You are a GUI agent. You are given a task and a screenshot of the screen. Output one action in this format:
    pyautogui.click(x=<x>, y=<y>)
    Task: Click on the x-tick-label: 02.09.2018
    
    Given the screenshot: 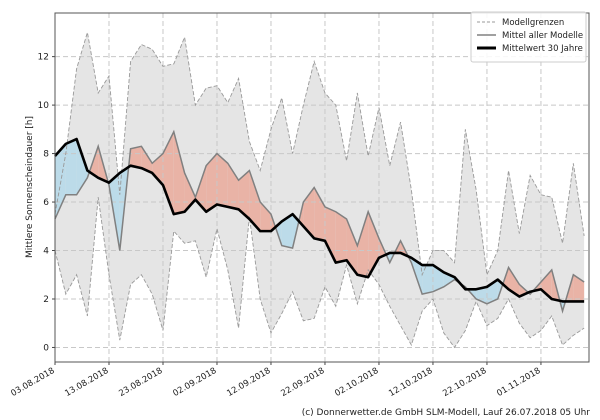 What is the action you would take?
    pyautogui.click(x=194, y=382)
    